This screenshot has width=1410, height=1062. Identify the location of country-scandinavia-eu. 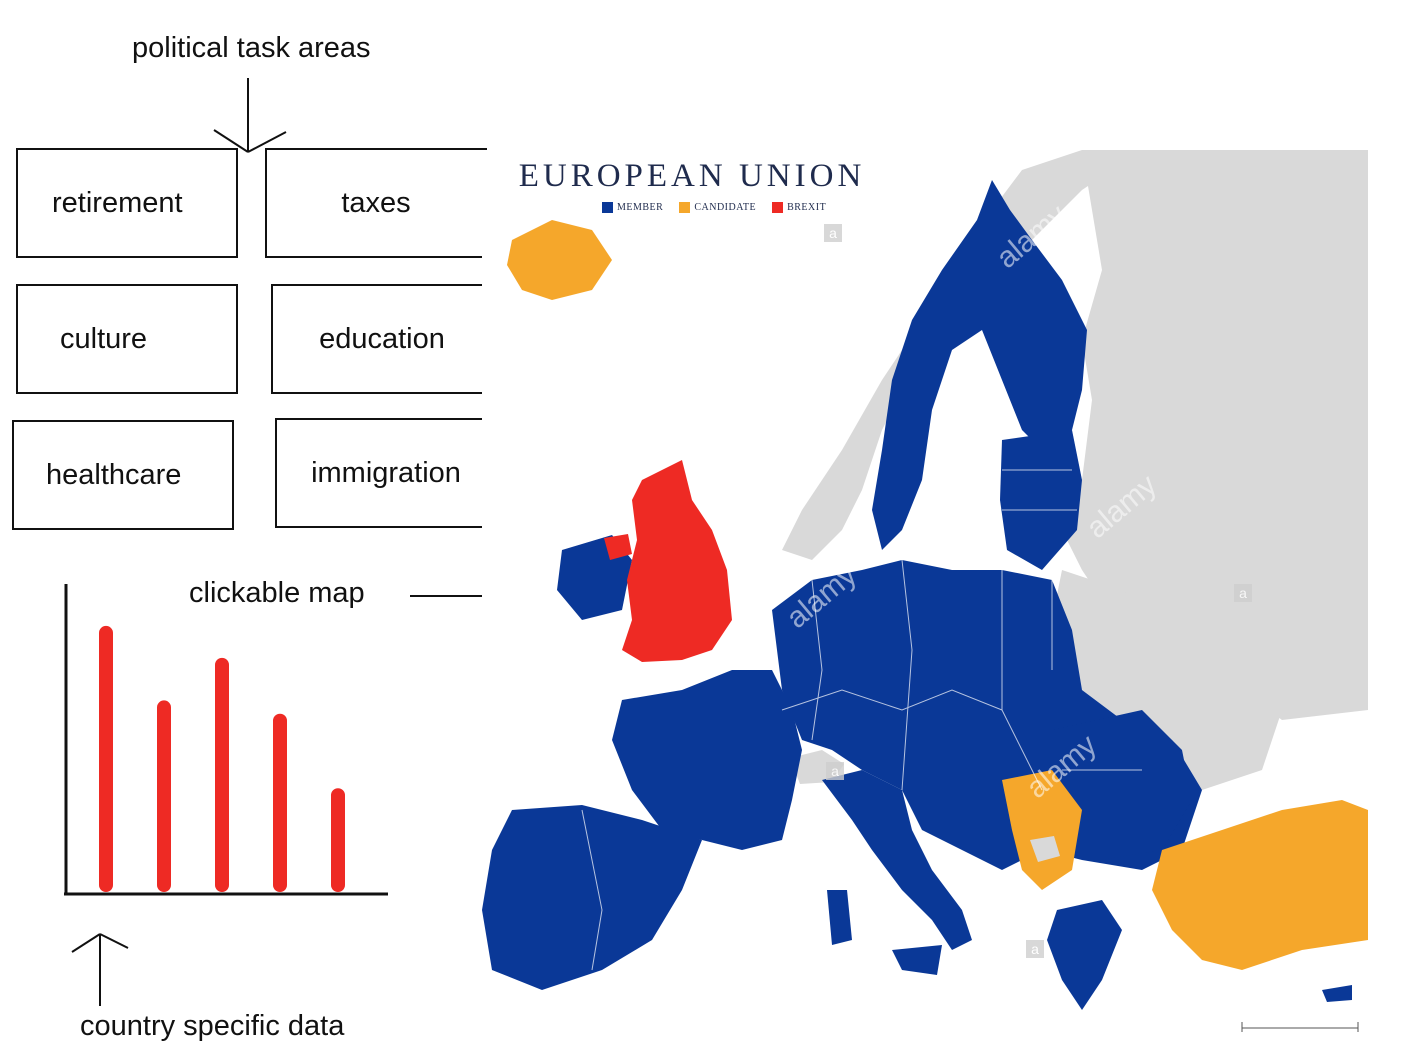
(979, 365).